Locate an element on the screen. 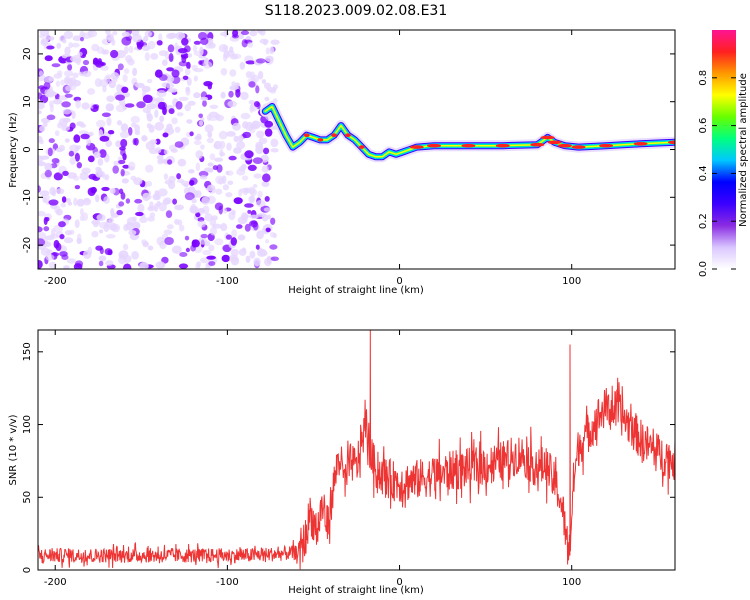  spectrogram-xtick-label: -200 is located at coordinates (55, 281).